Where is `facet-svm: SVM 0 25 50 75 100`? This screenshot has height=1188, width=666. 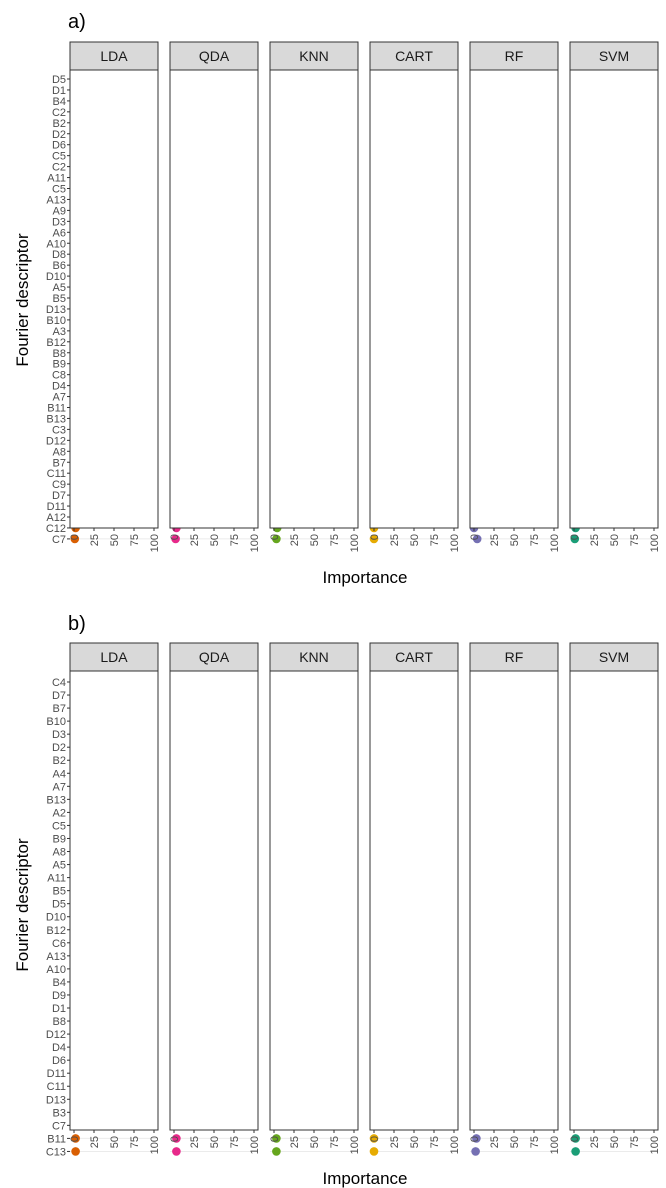 facet-svm: SVM 0 25 50 75 100 is located at coordinates (615, 899).